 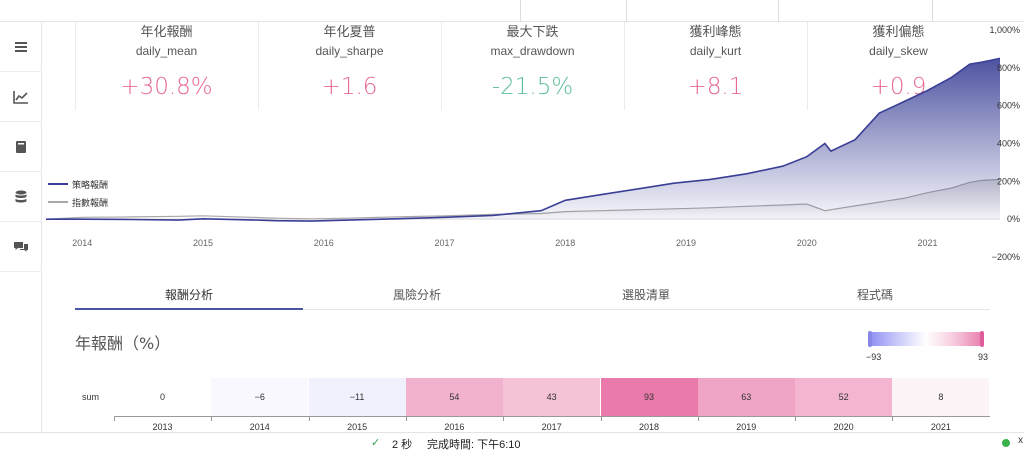 I want to click on heatmap-year-label: 2020, so click(x=843, y=427).